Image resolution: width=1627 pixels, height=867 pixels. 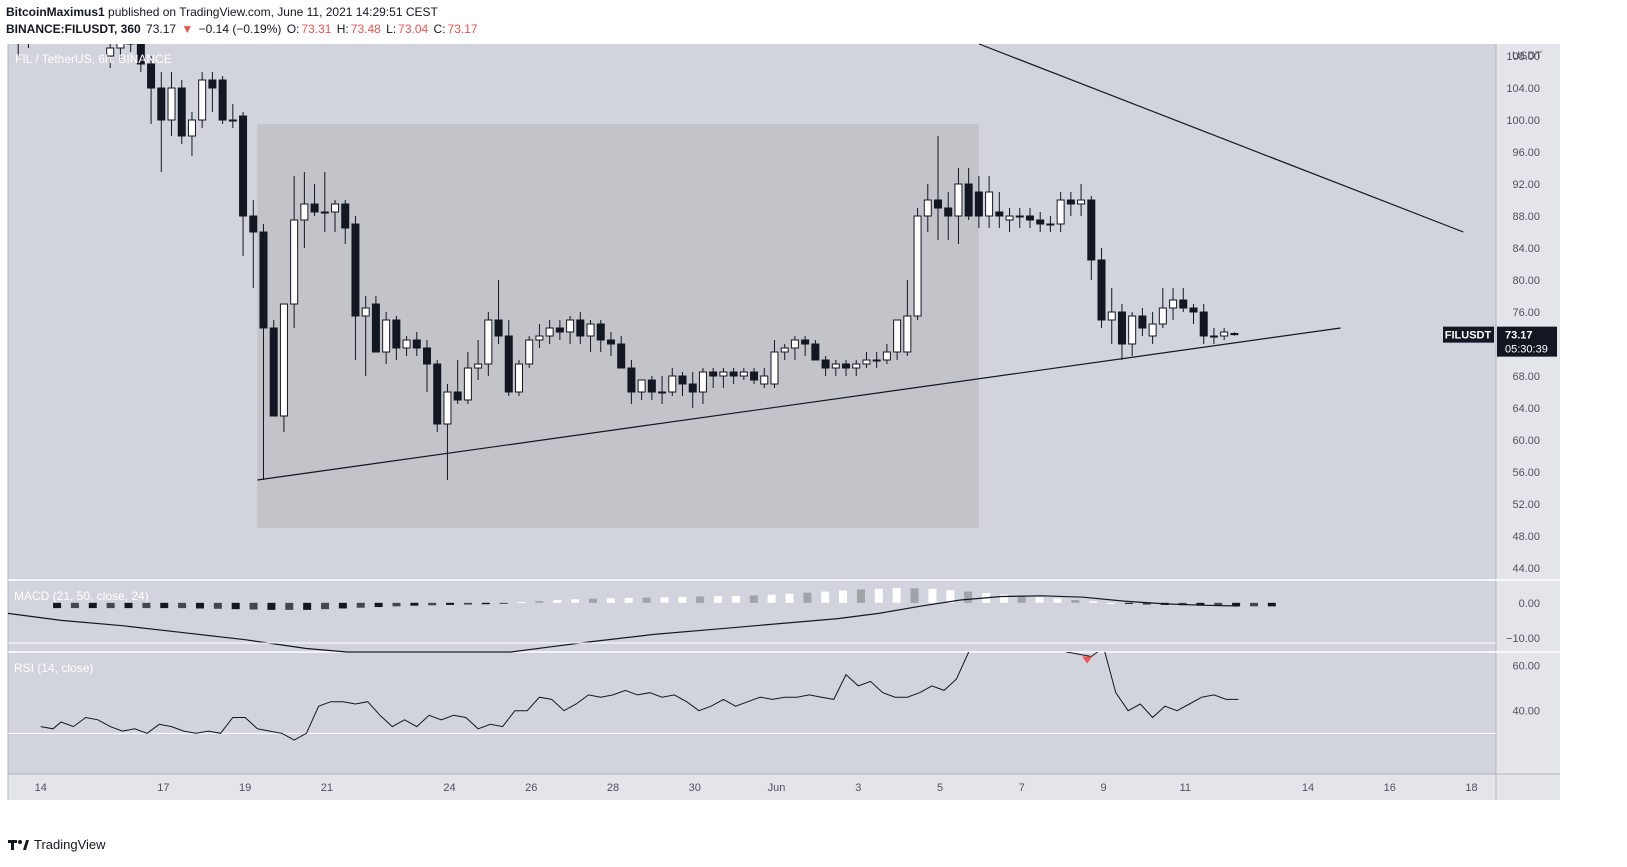 I want to click on price-tick-label: 44.00, so click(x=1526, y=569).